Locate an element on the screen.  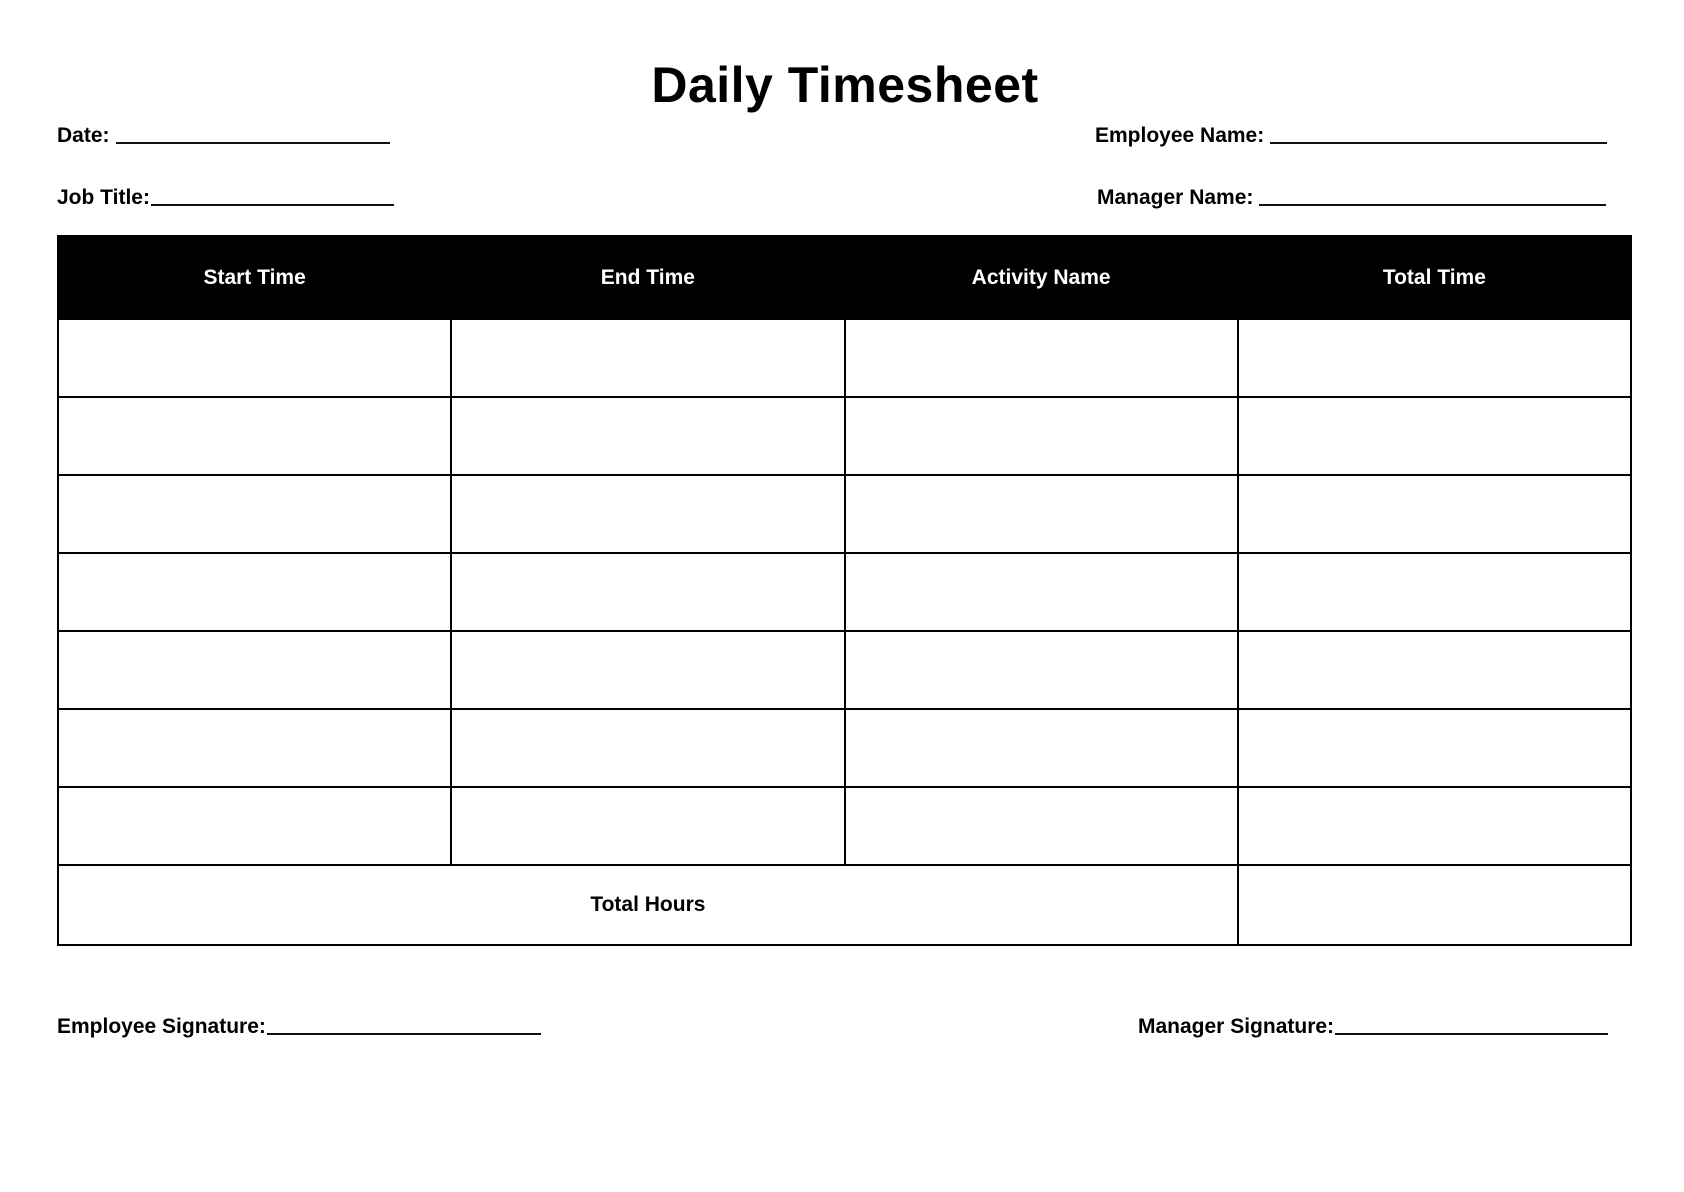
manager-name-field: Manager Name: is located at coordinates (1352, 198).